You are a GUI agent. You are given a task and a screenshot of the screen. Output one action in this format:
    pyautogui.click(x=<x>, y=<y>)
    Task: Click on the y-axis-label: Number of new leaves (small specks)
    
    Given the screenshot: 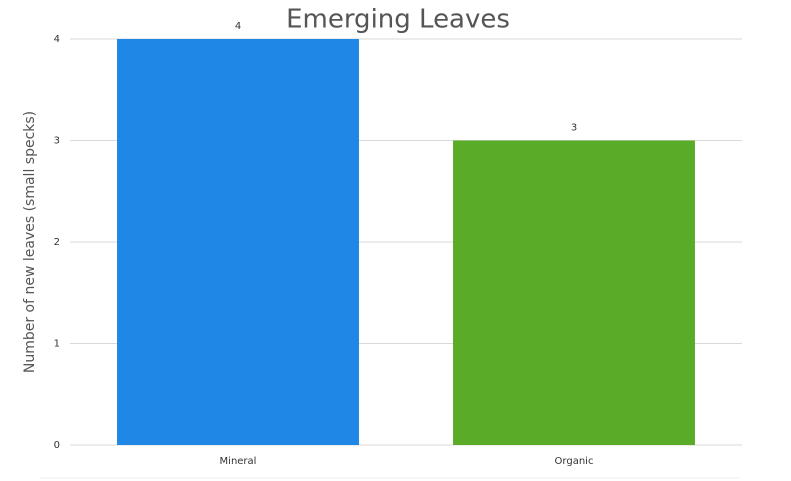 What is the action you would take?
    pyautogui.click(x=30, y=242)
    